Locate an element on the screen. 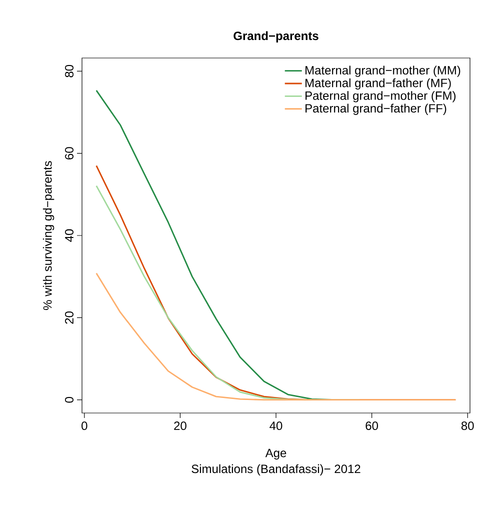  x-tick-label: 60 is located at coordinates (372, 426).